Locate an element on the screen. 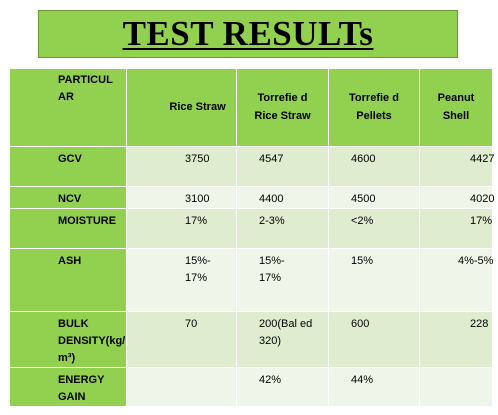 This screenshot has width=498, height=415. cell-bulk-density-rice-straw: 70 is located at coordinates (181, 340).